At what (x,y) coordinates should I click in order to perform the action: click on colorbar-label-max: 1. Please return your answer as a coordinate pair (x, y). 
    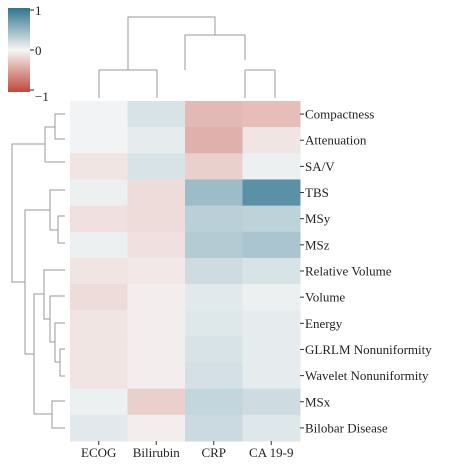
    Looking at the image, I should click on (38, 10).